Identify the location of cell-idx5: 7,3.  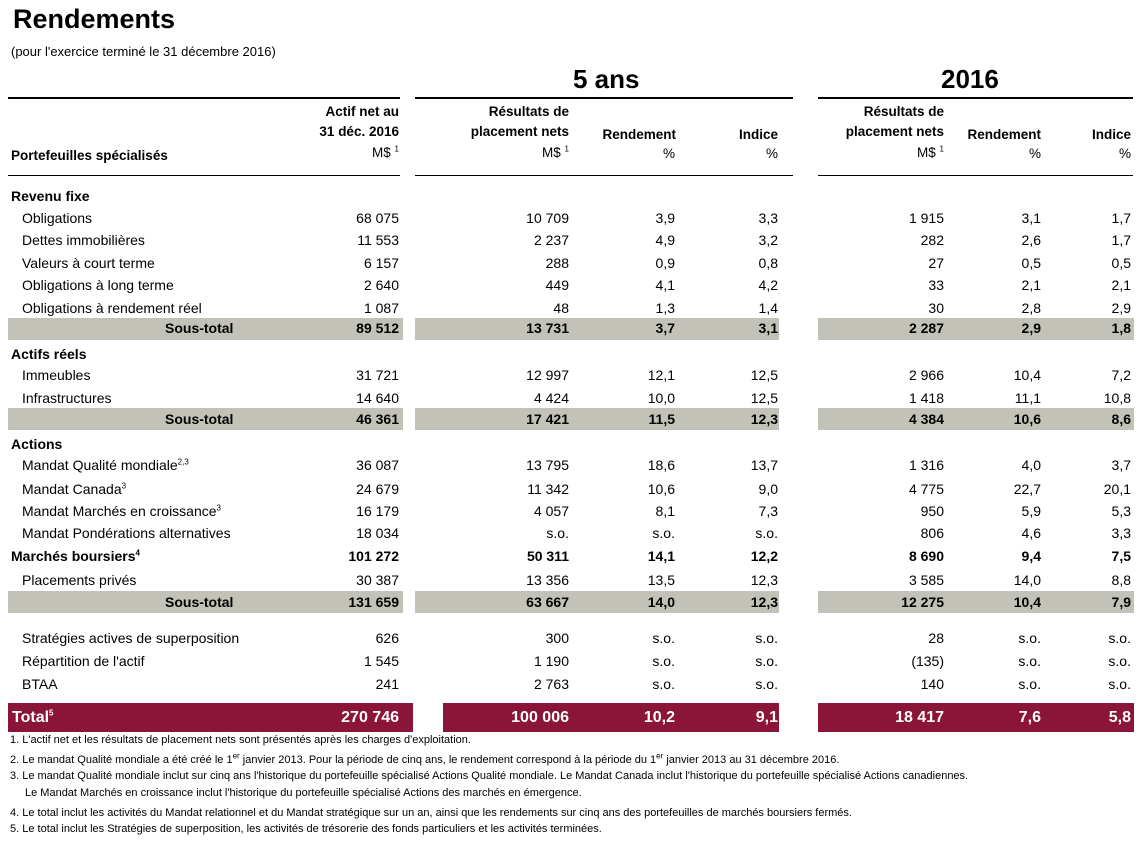
(768, 511).